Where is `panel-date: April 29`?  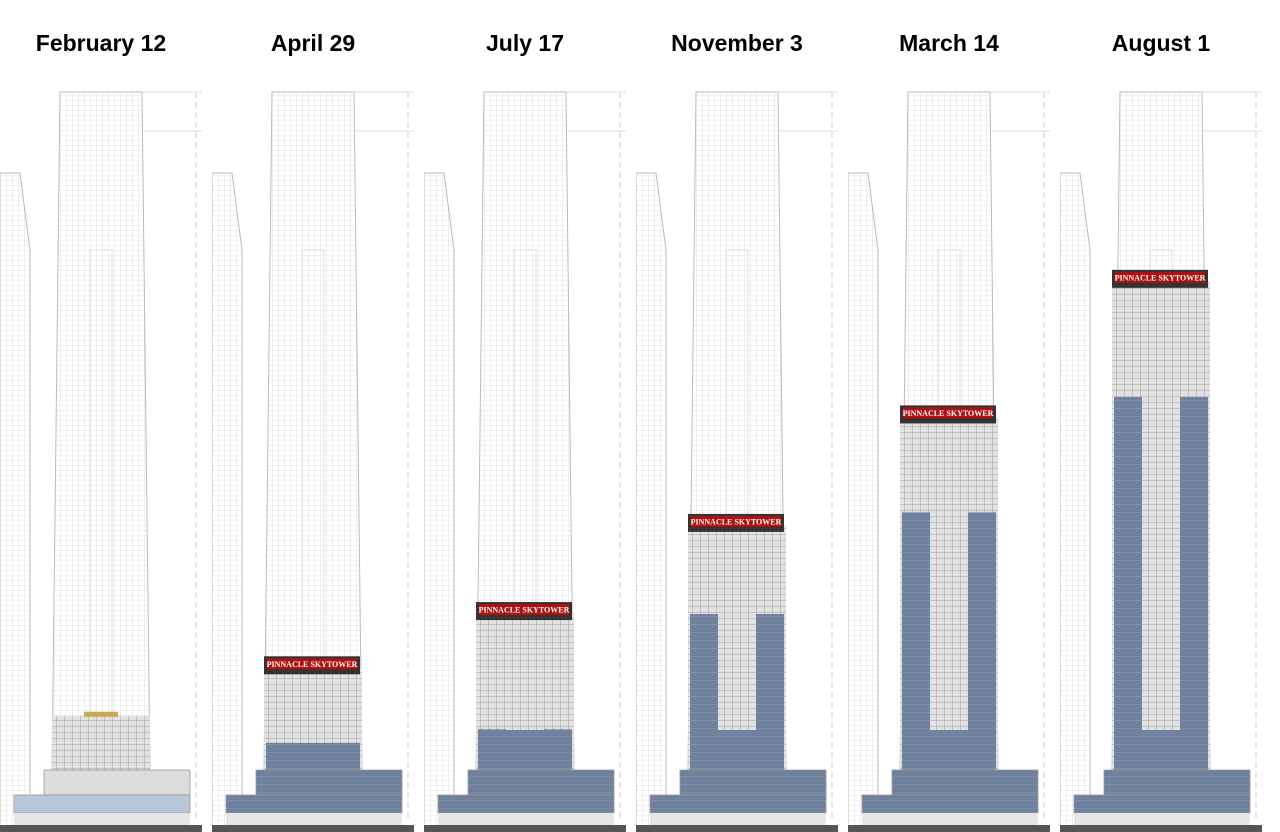
panel-date: April 29 is located at coordinates (313, 43).